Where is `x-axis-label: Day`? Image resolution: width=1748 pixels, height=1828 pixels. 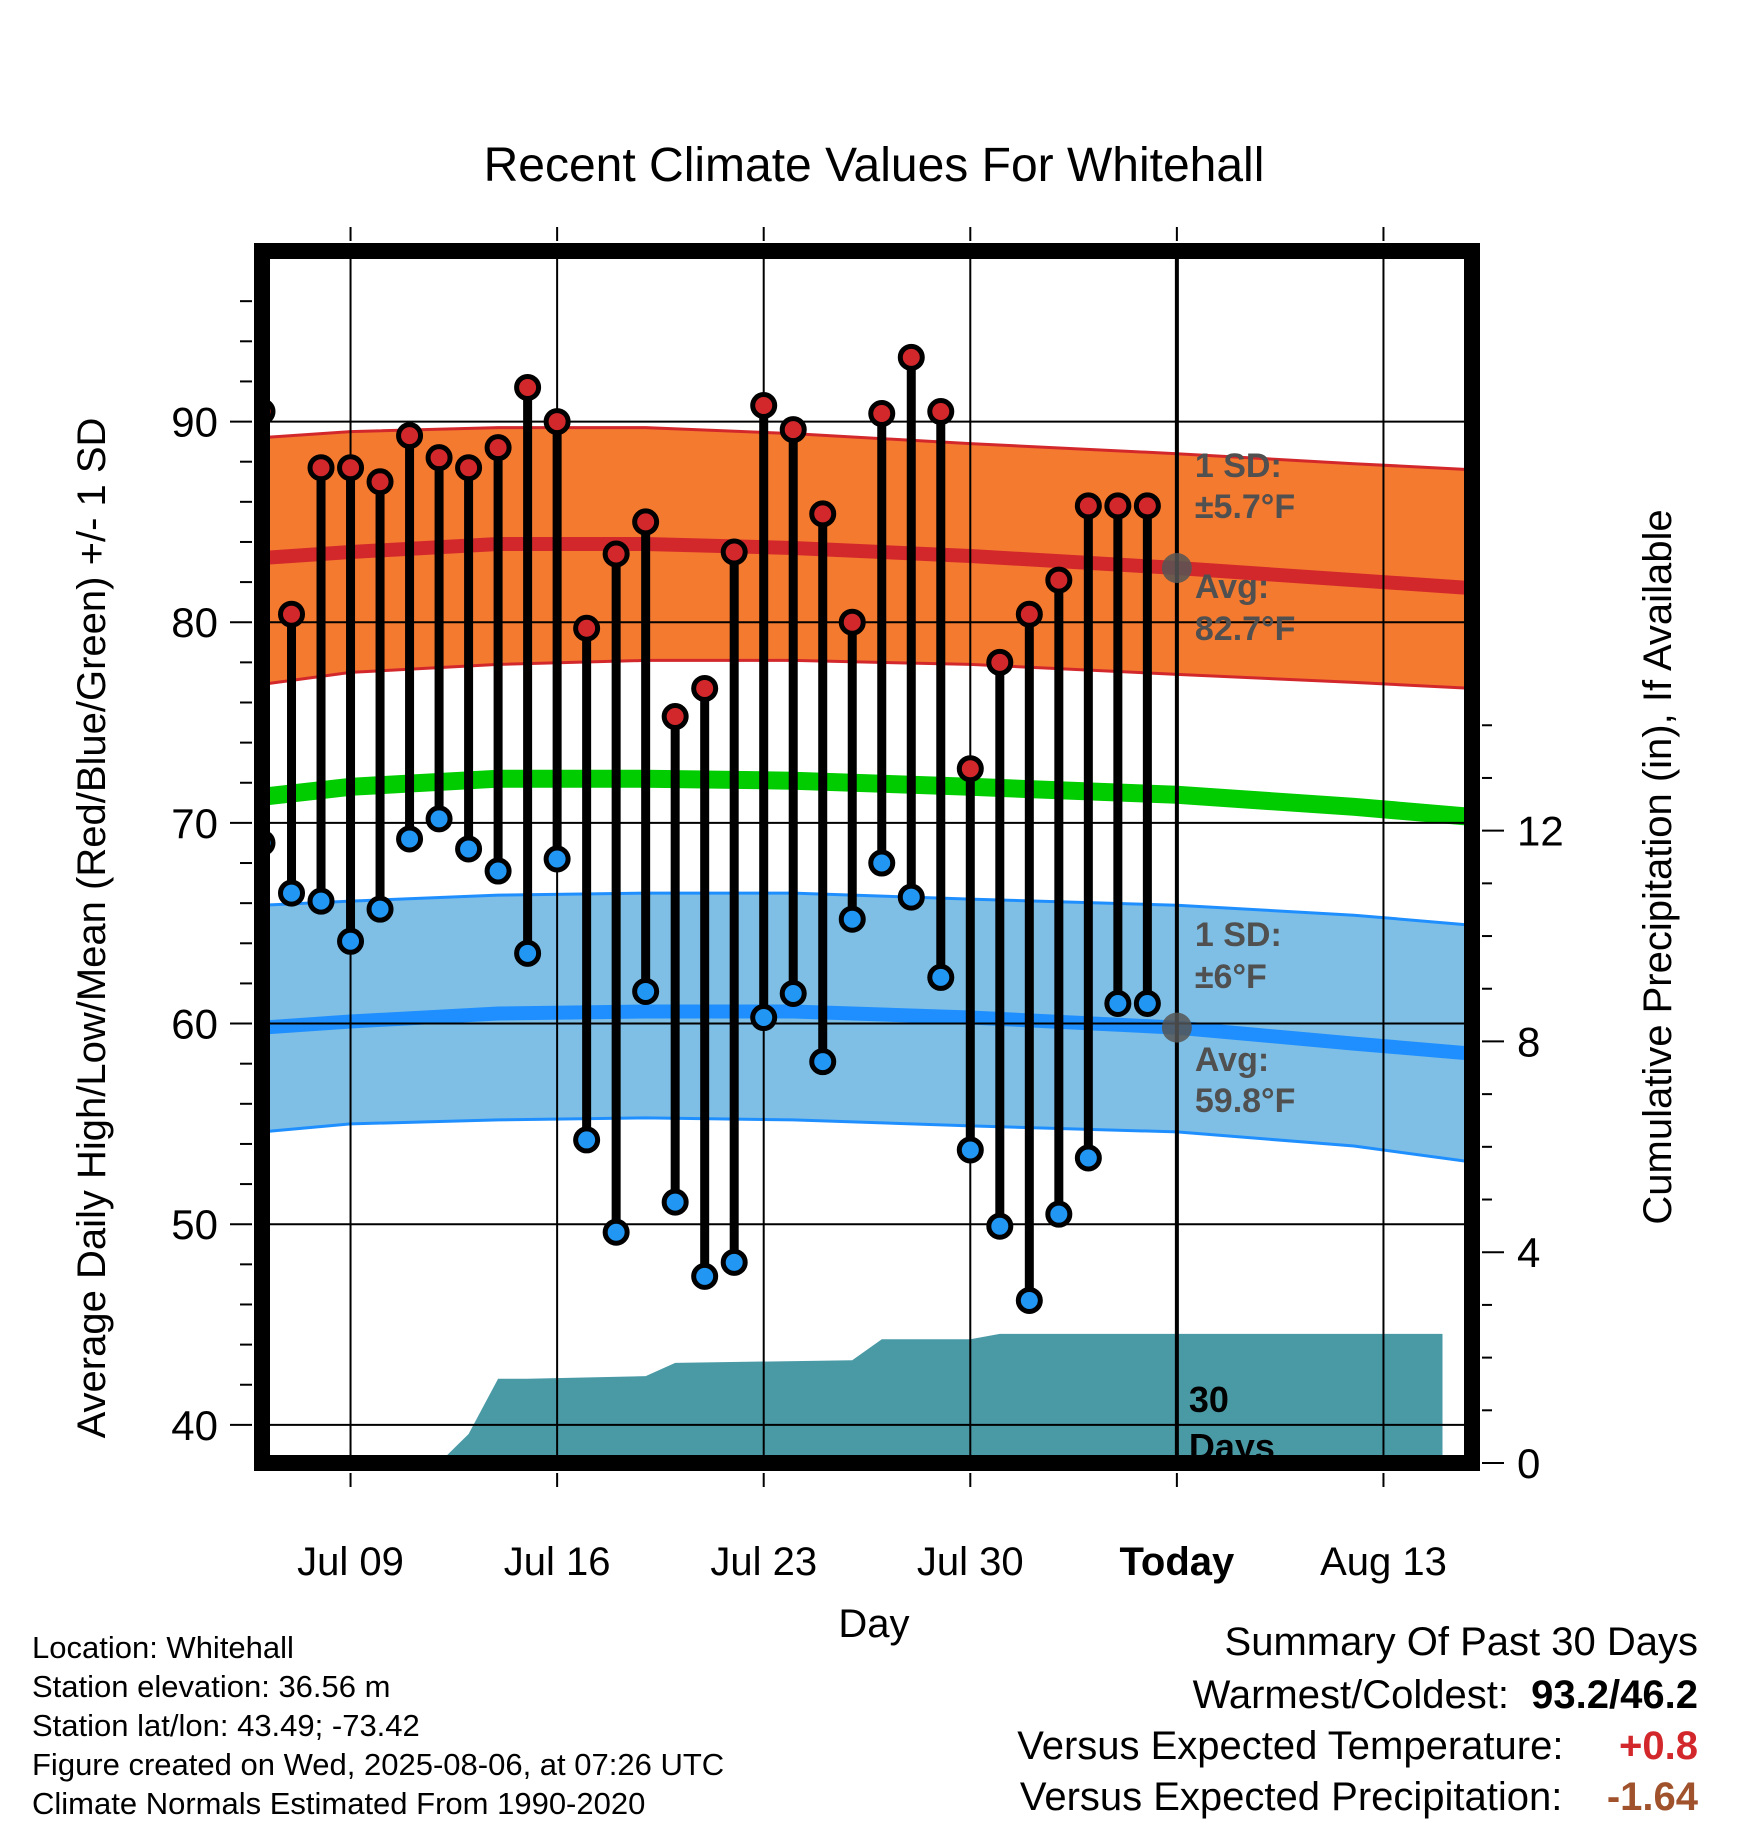 x-axis-label: Day is located at coordinates (873, 1624).